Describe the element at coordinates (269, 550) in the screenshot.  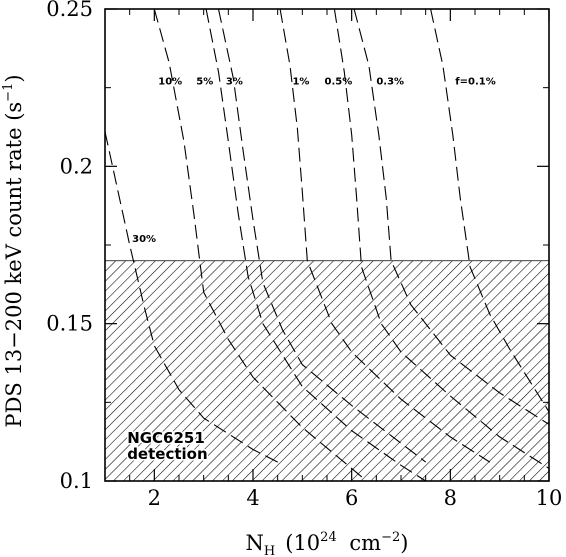
I see `x-label-sub: H` at that location.